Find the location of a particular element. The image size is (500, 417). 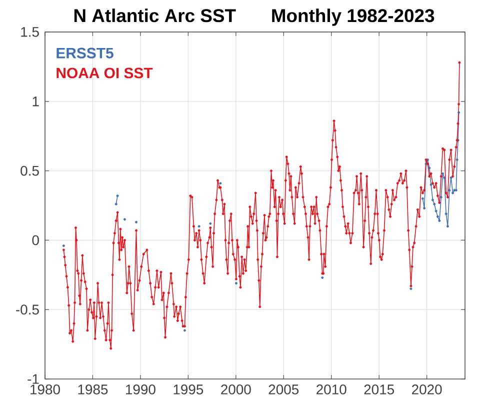

text: ERSST5 is located at coordinates (85, 53).